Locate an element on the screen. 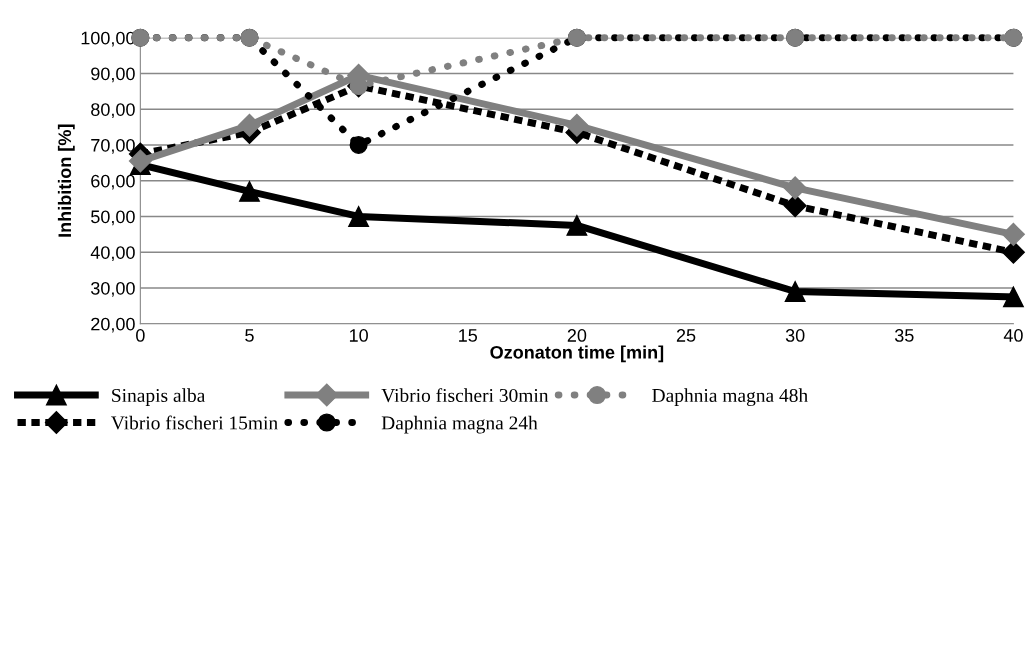  y-axis-title: Inhibition [%] is located at coordinates (66, 180).